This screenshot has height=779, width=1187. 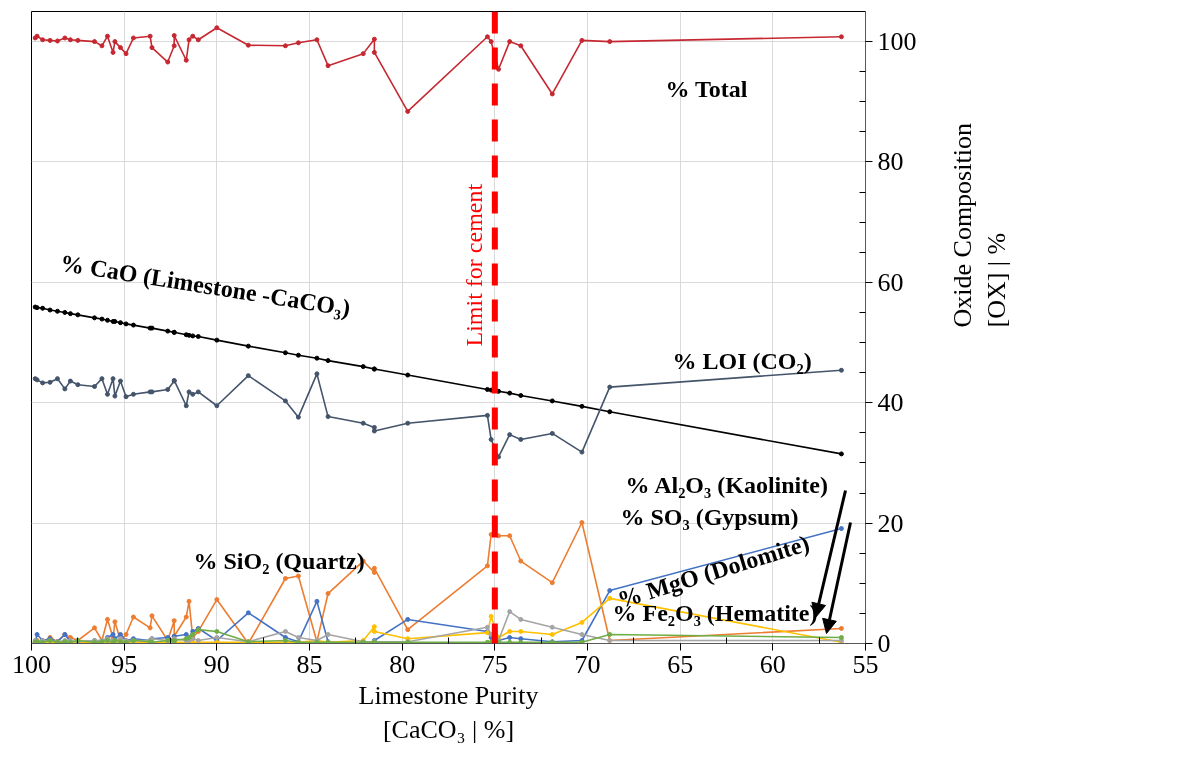 I want to click on x-tick-label: 80, so click(x=402, y=664).